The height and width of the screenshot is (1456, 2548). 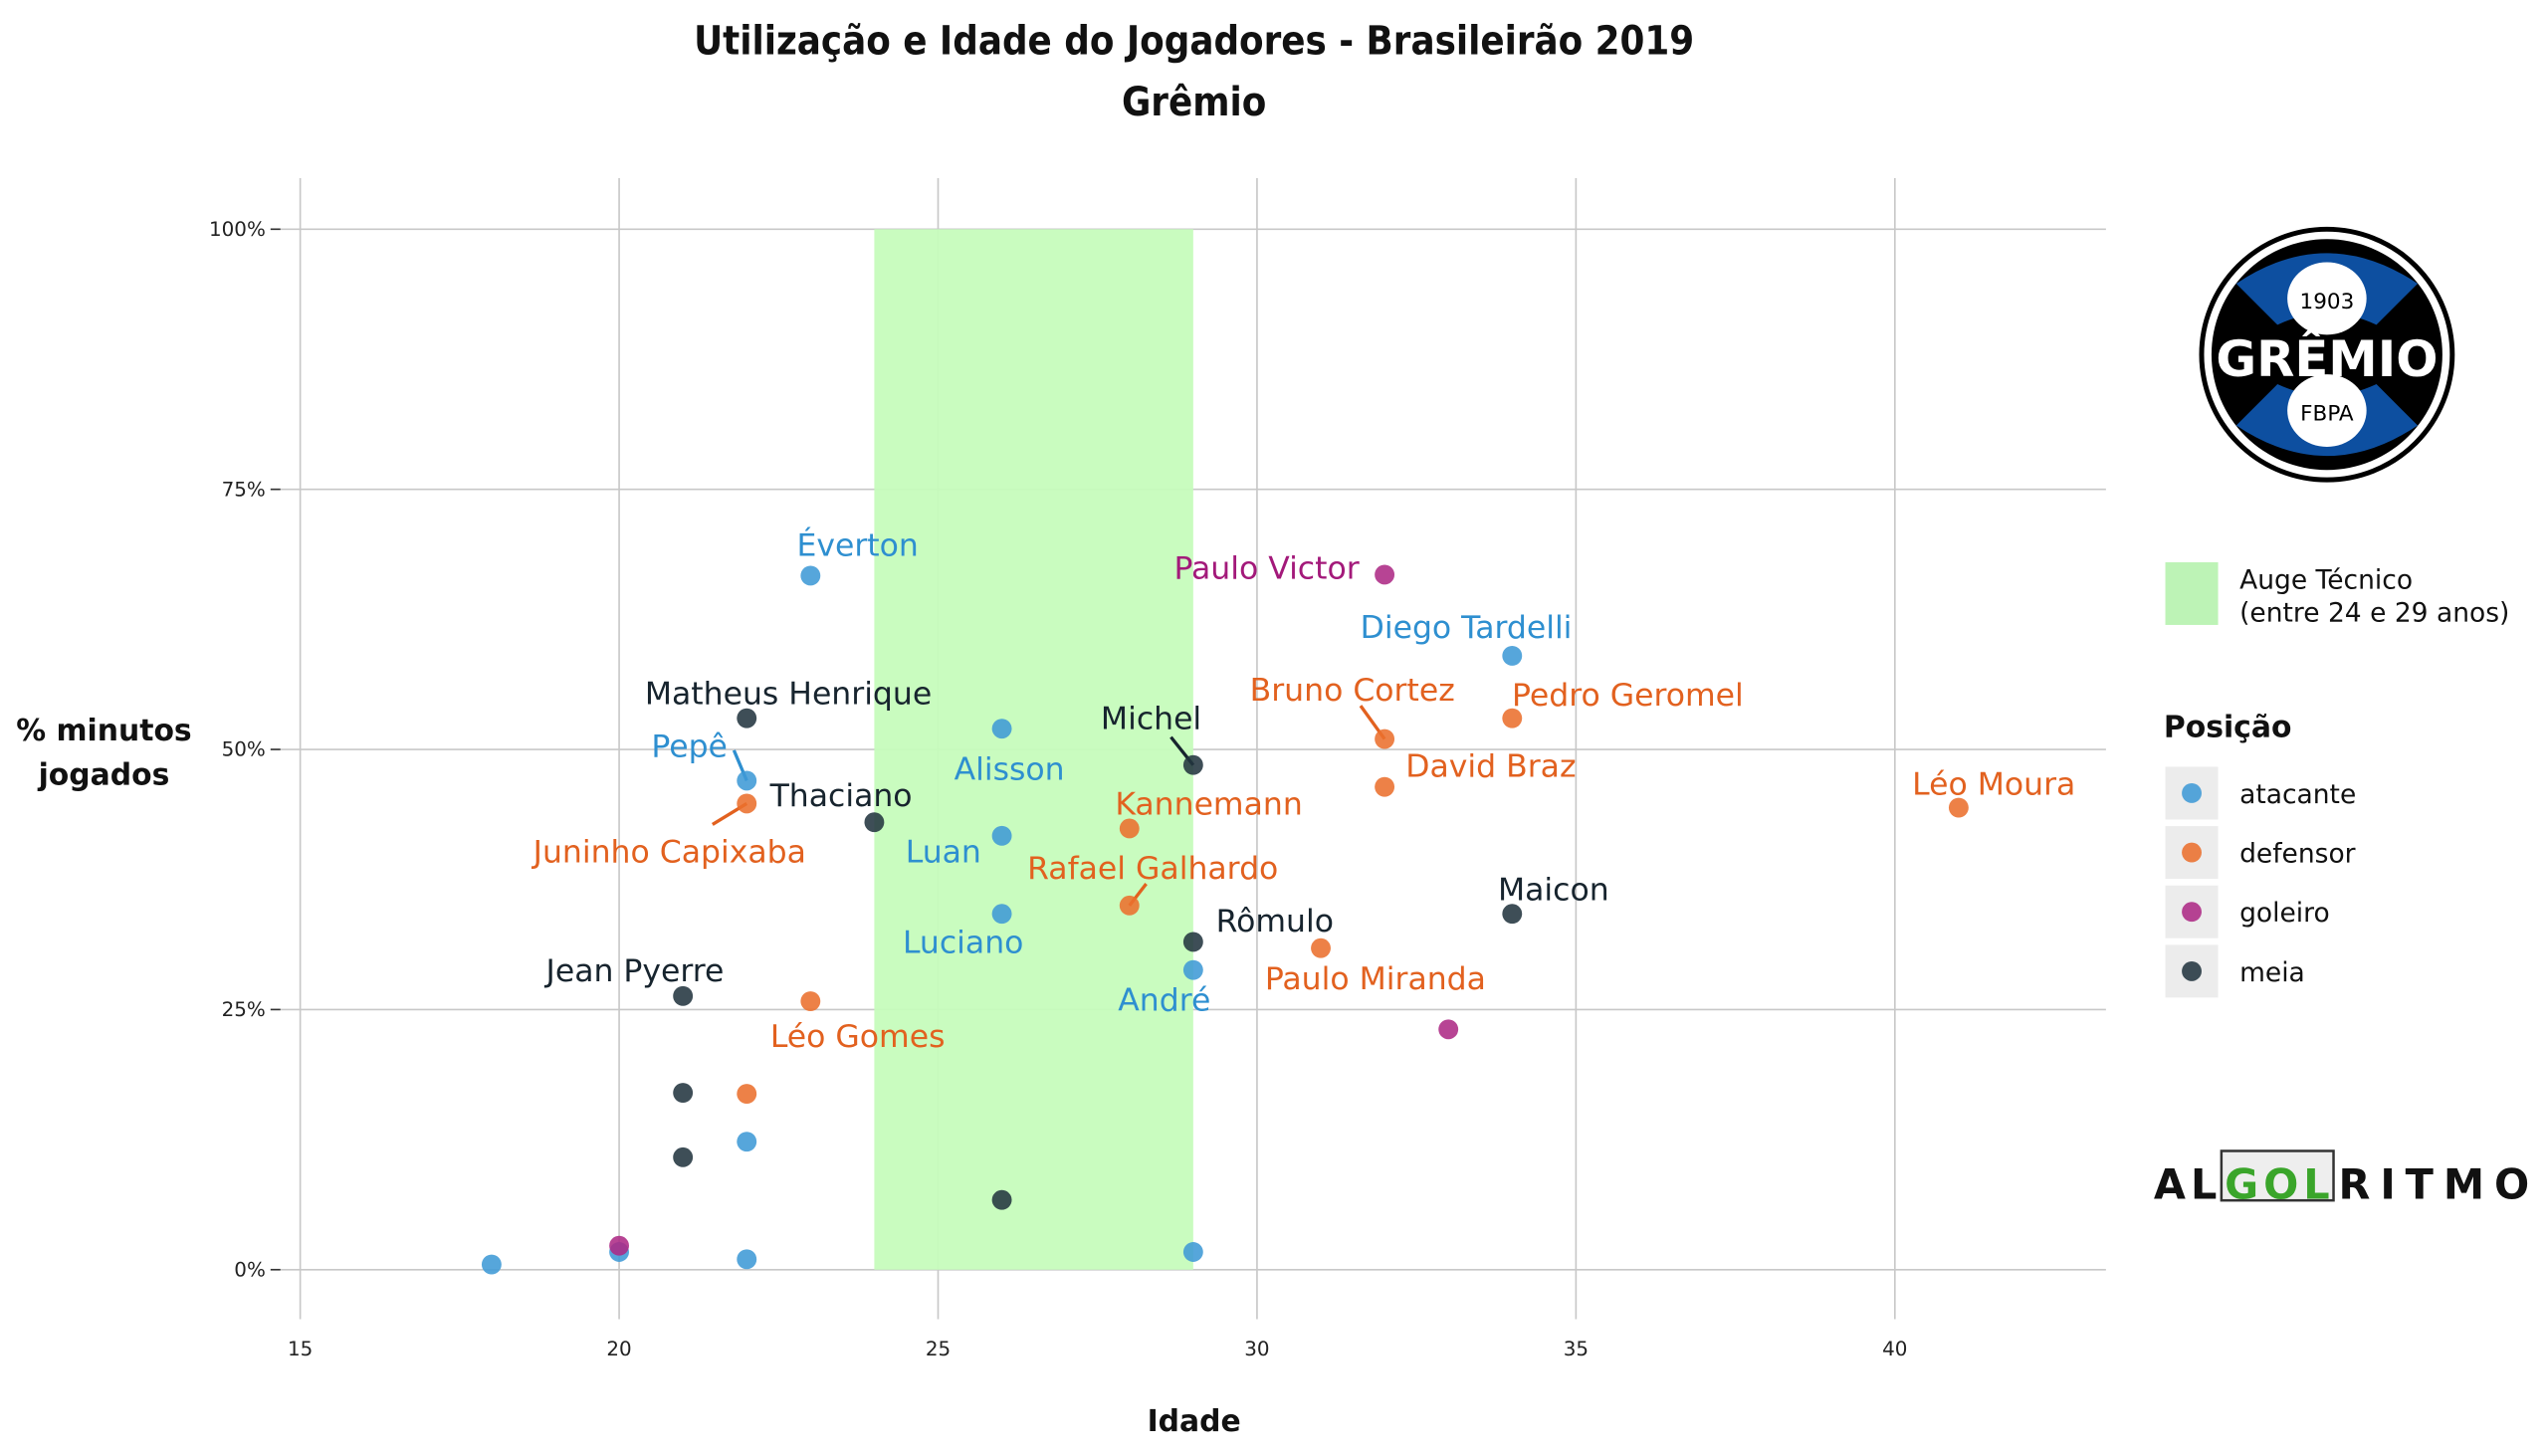 What do you see at coordinates (2327, 302) in the screenshot?
I see `logo-year: 1903` at bounding box center [2327, 302].